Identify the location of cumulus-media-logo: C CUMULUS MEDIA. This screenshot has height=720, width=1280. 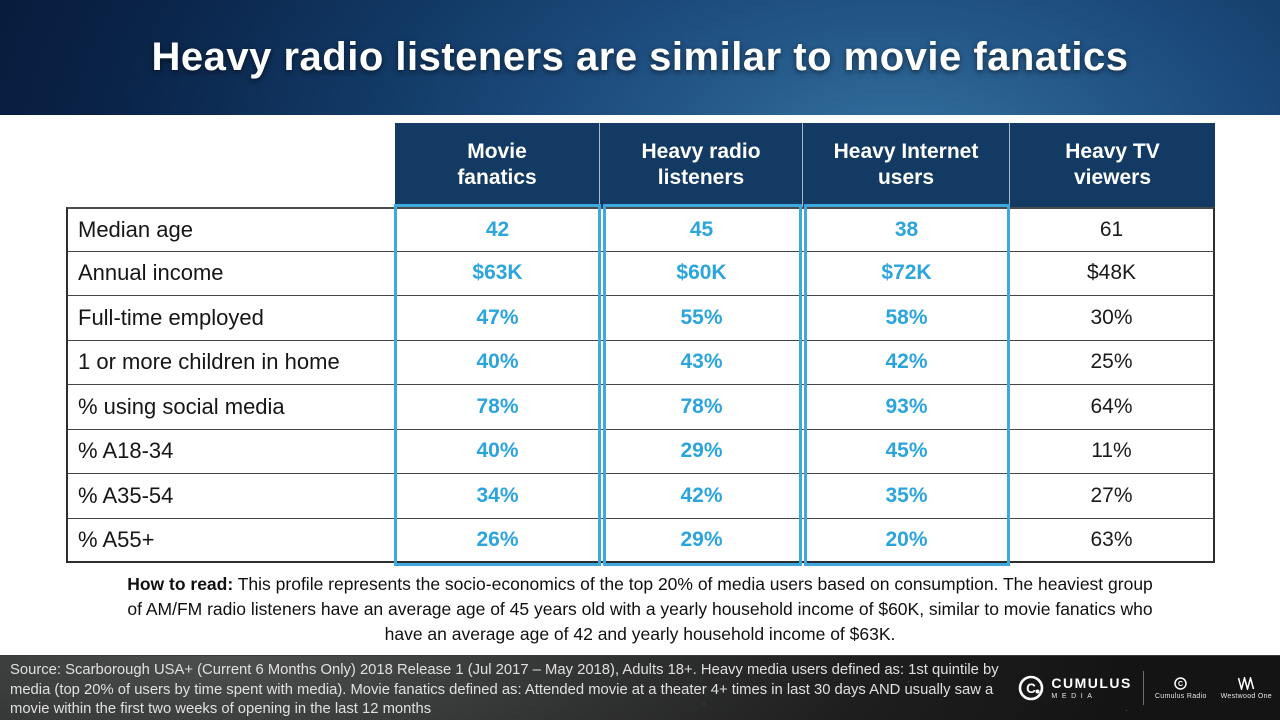
(1075, 688).